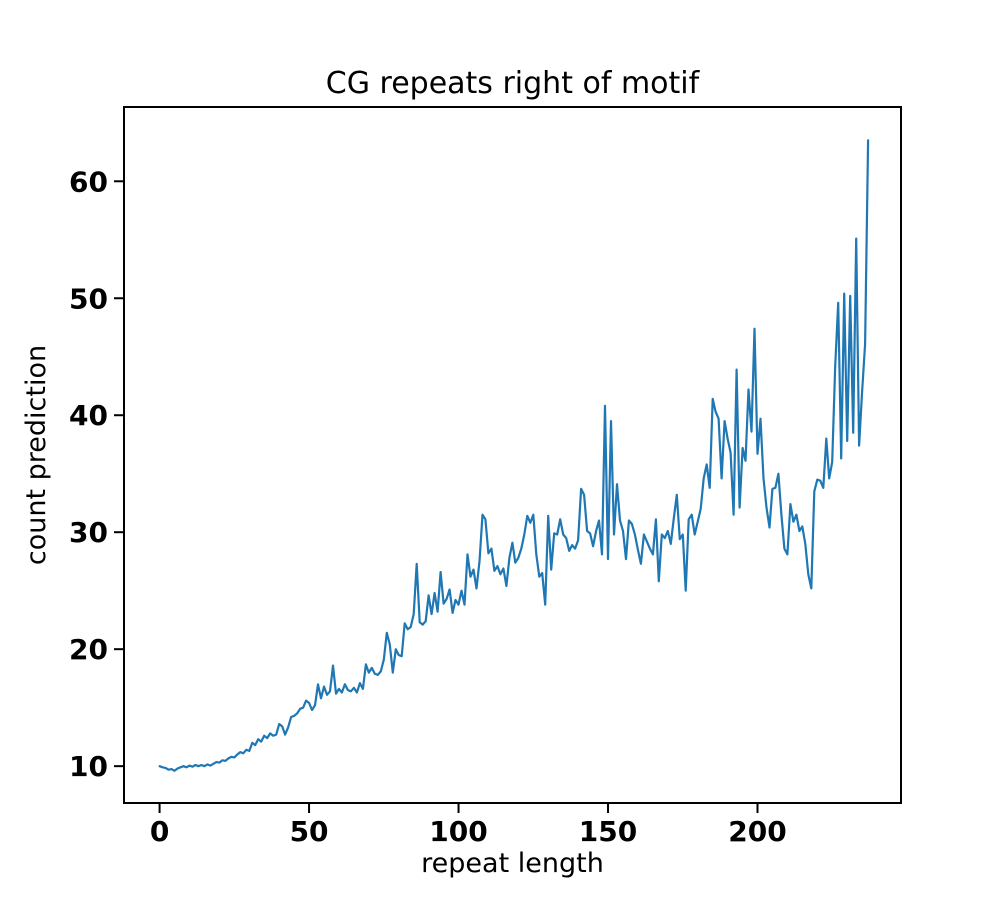  Describe the element at coordinates (159, 831) in the screenshot. I see `x-tick-label: 0` at that location.